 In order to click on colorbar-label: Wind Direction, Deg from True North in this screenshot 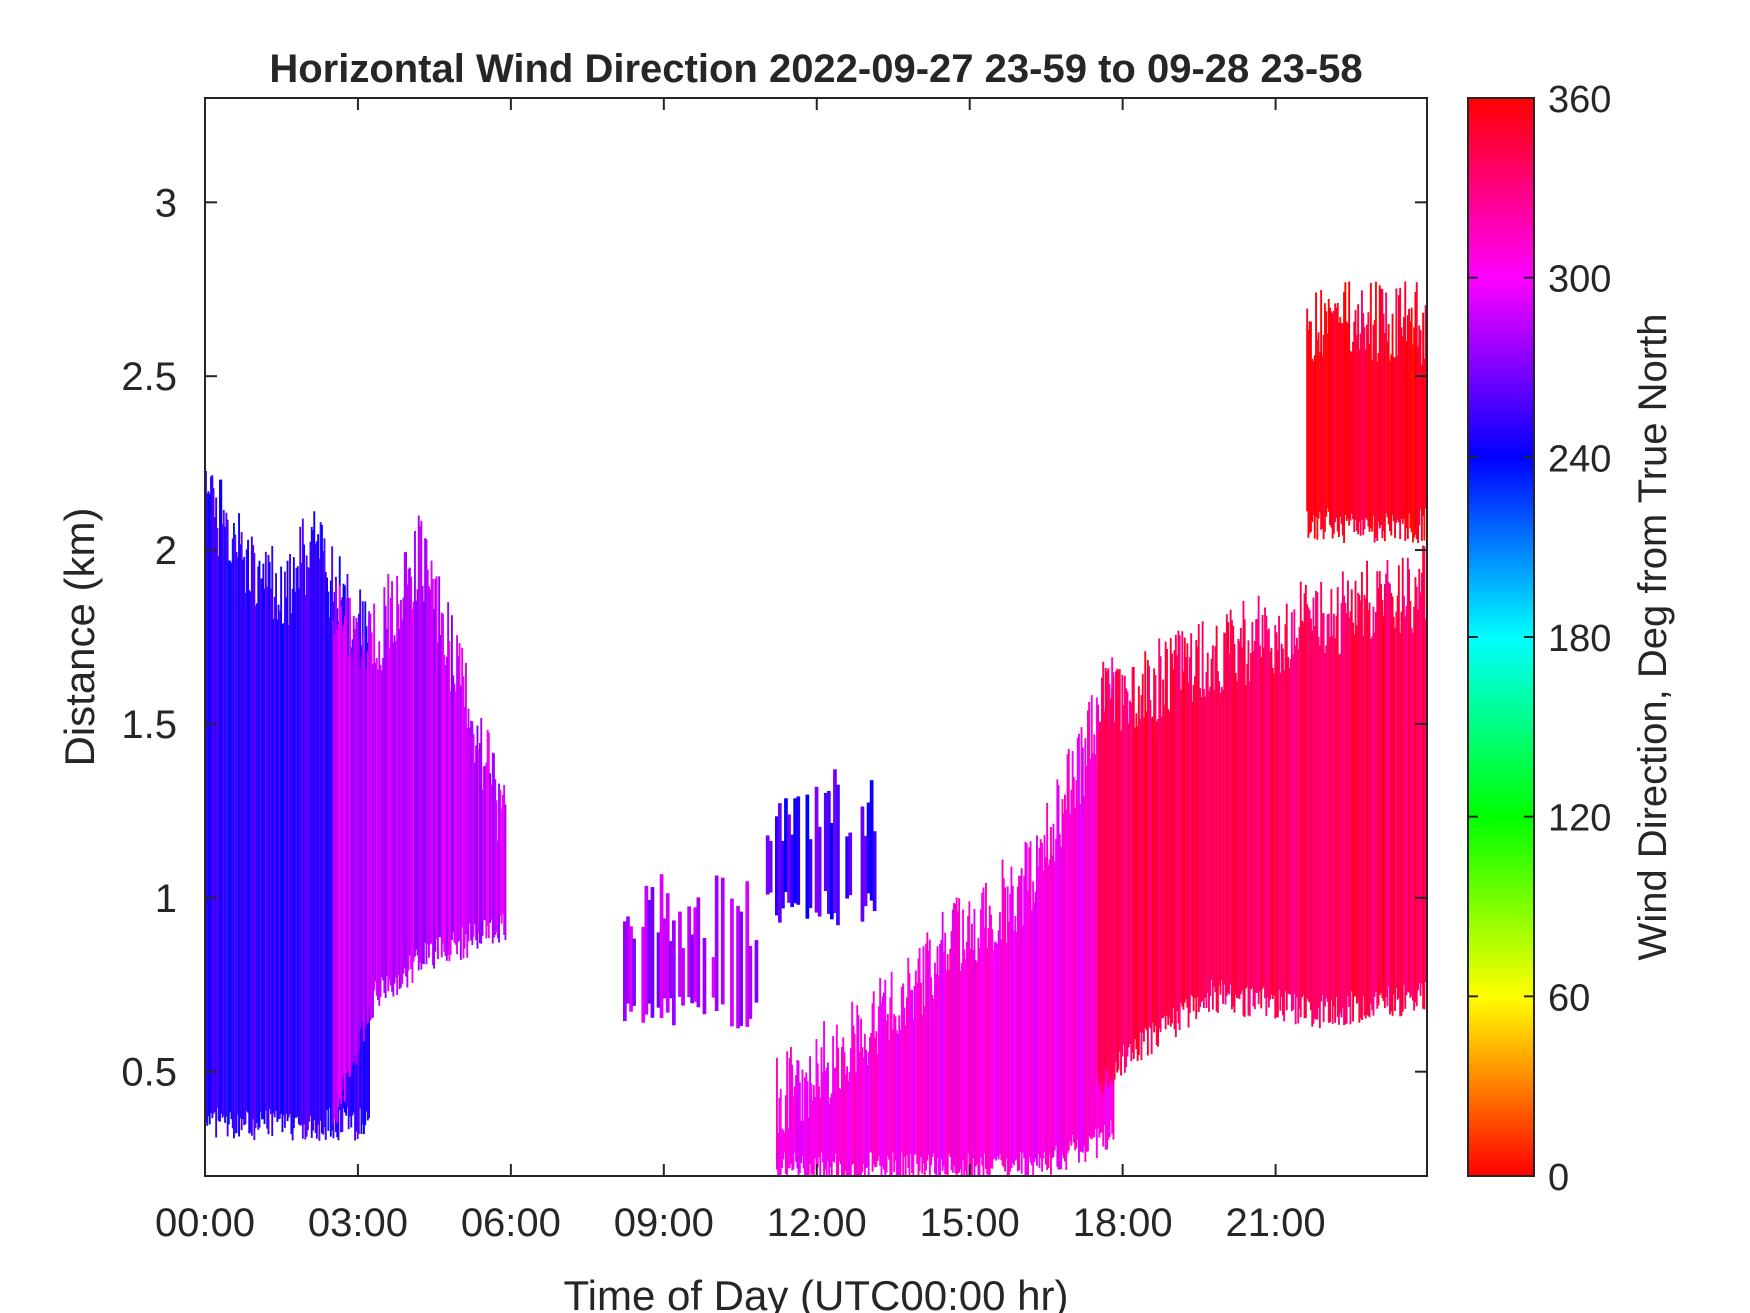, I will do `click(1653, 637)`.